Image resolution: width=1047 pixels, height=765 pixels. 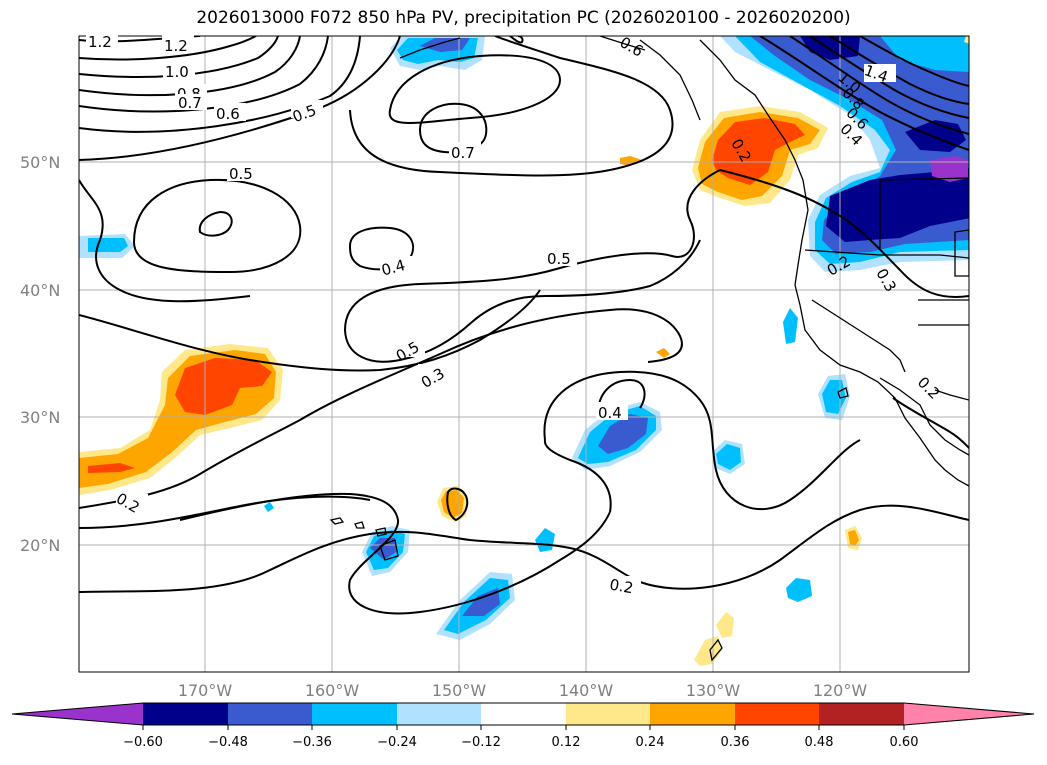 I want to click on colorbar-tick-label: 0.12, so click(x=566, y=742).